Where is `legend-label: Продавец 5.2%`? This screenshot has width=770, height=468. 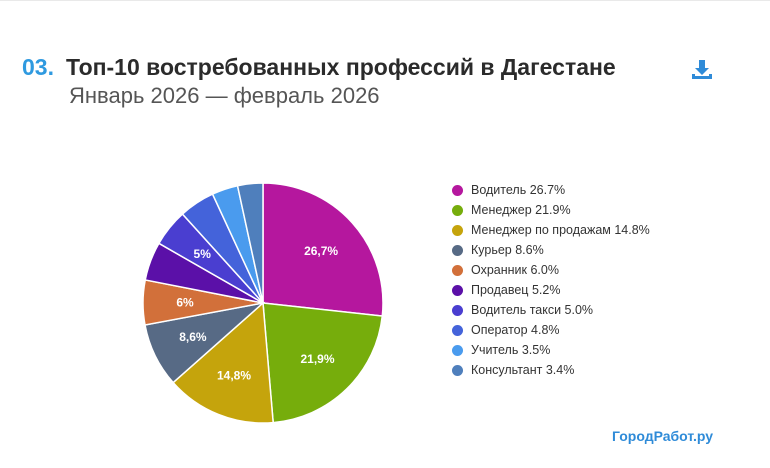 legend-label: Продавец 5.2% is located at coordinates (516, 290).